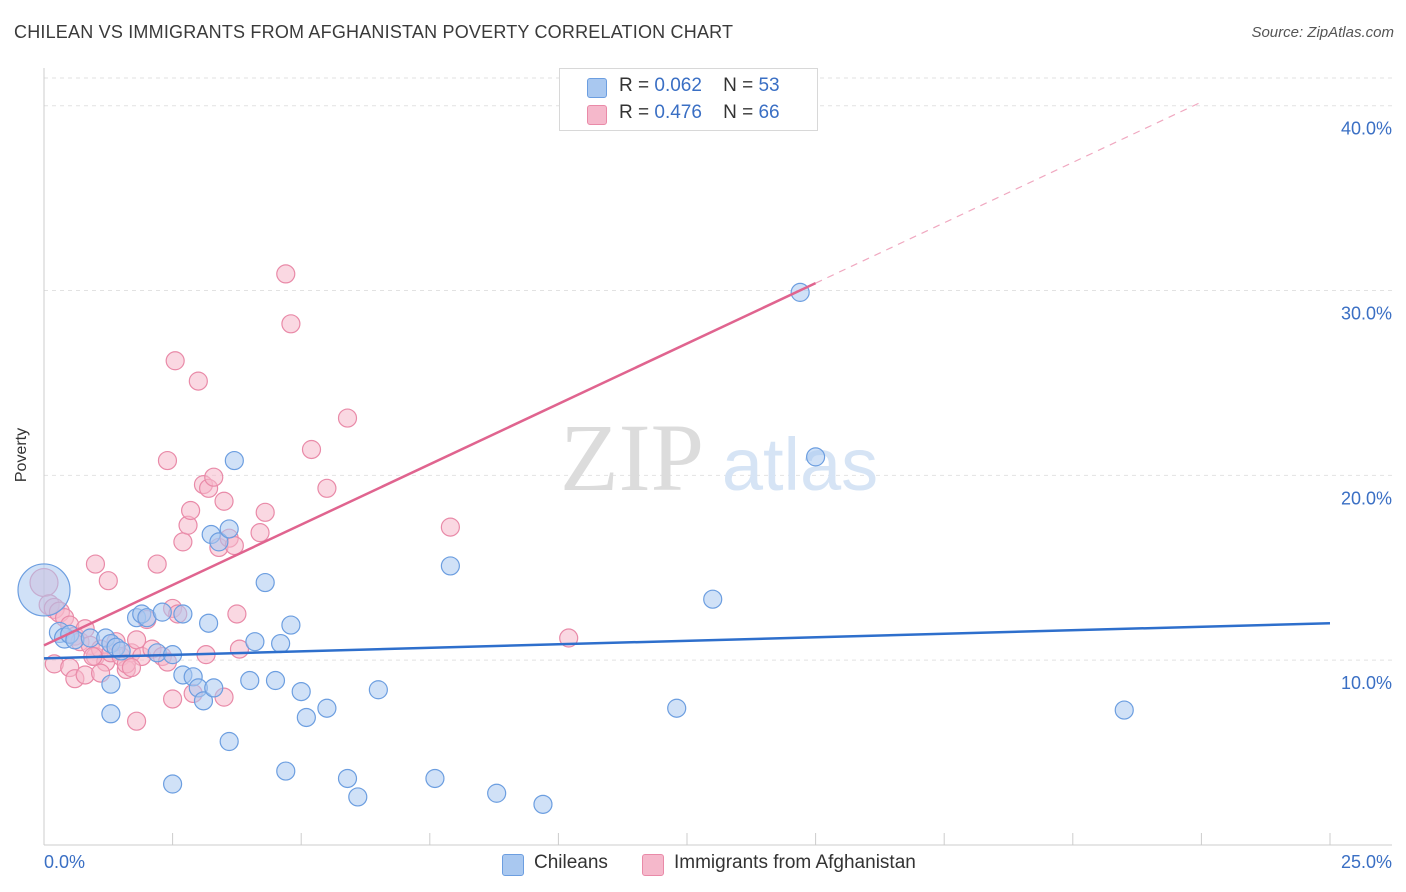  I want to click on y-tick-label: 10.0%, so click(1366, 683).